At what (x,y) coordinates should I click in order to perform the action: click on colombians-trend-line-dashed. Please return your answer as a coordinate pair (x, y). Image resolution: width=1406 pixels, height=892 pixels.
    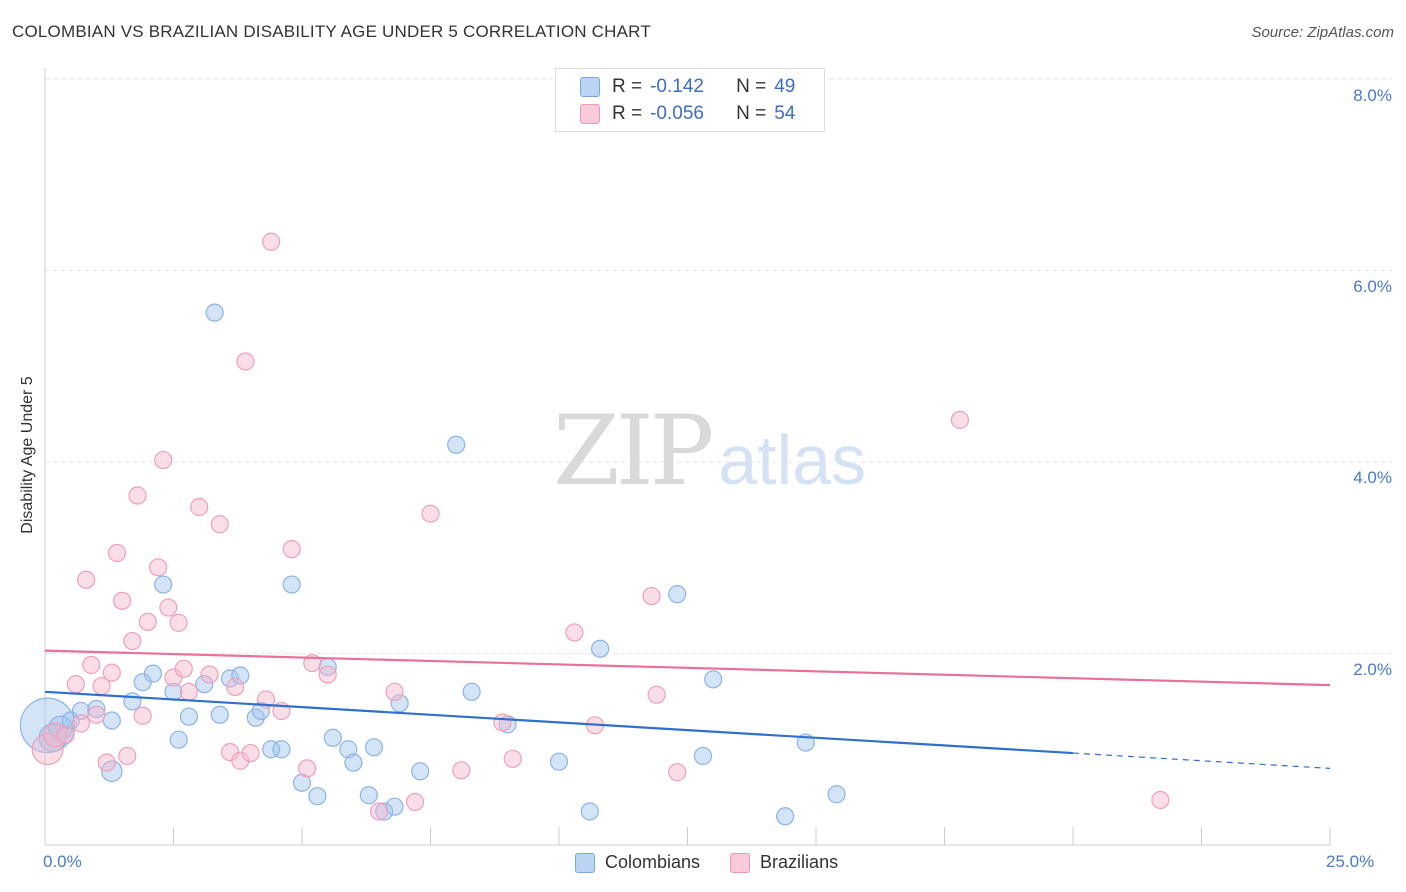
    Looking at the image, I should click on (1201, 760).